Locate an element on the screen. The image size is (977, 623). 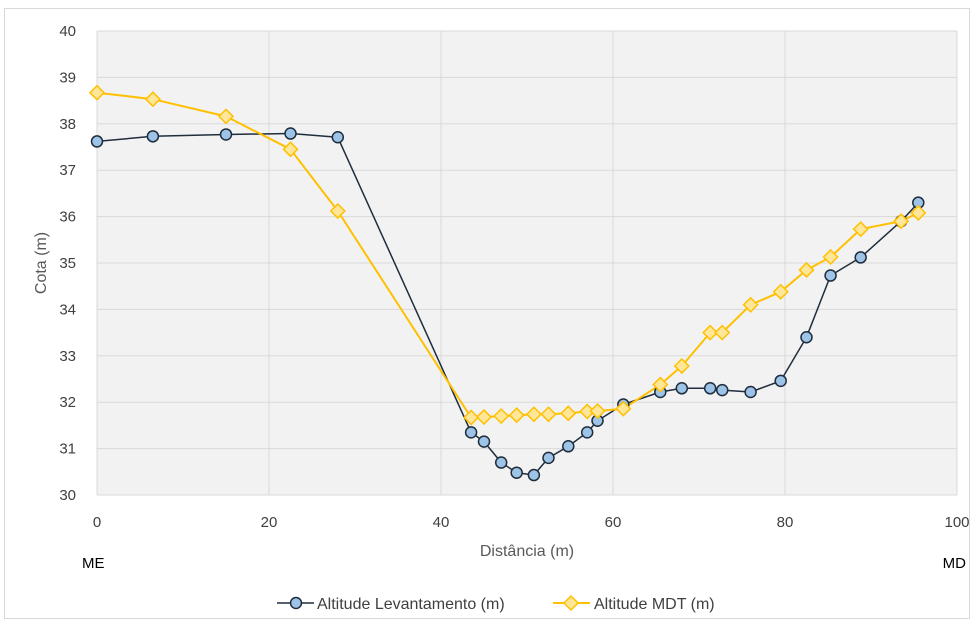
y-tick-label: 39 is located at coordinates (67, 77).